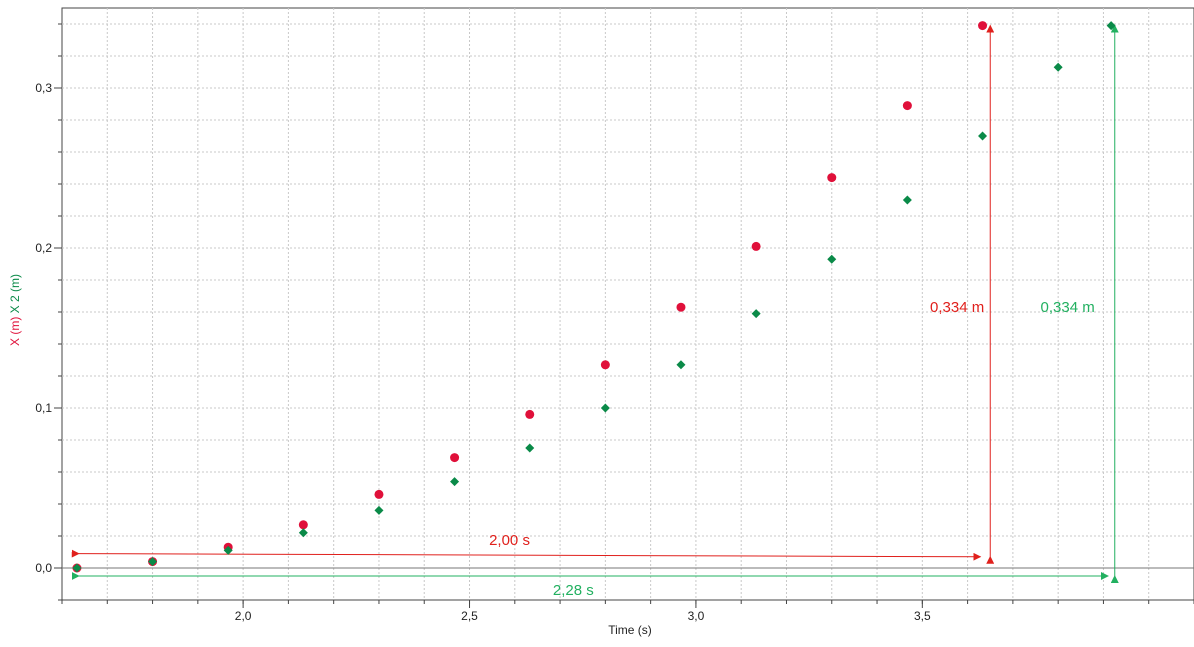  What do you see at coordinates (43, 88) in the screenshot?
I see `y-tick-label: 0,3` at bounding box center [43, 88].